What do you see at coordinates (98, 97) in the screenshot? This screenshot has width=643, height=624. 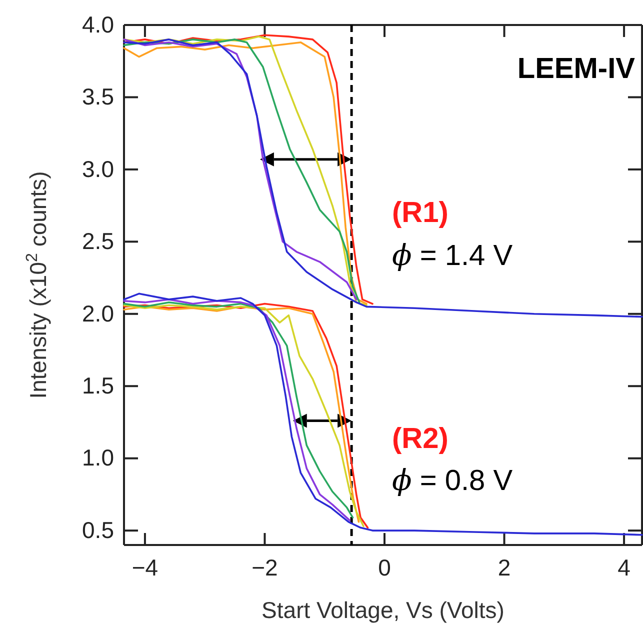 I see `y-tick-label: 3.5` at bounding box center [98, 97].